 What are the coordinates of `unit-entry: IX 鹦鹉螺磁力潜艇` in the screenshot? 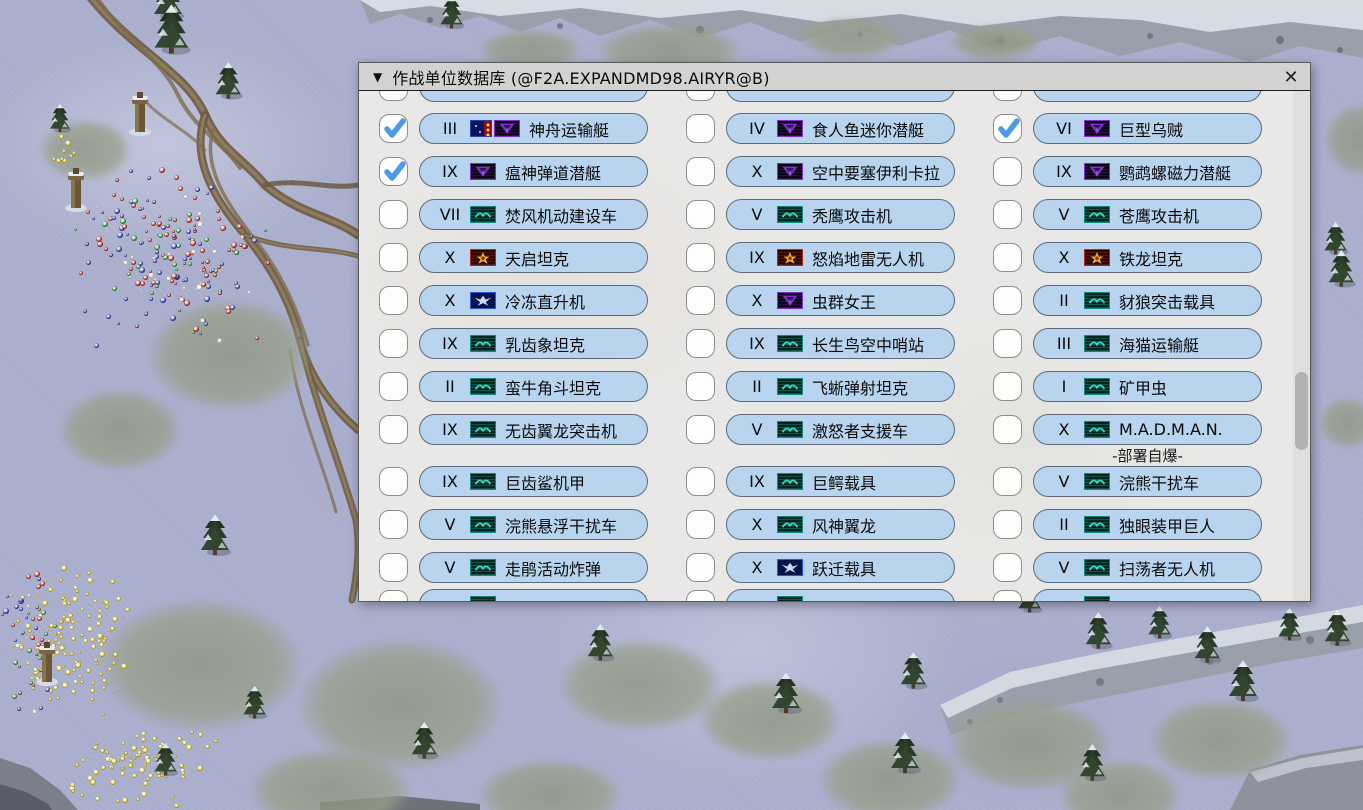 It's located at (1147, 171).